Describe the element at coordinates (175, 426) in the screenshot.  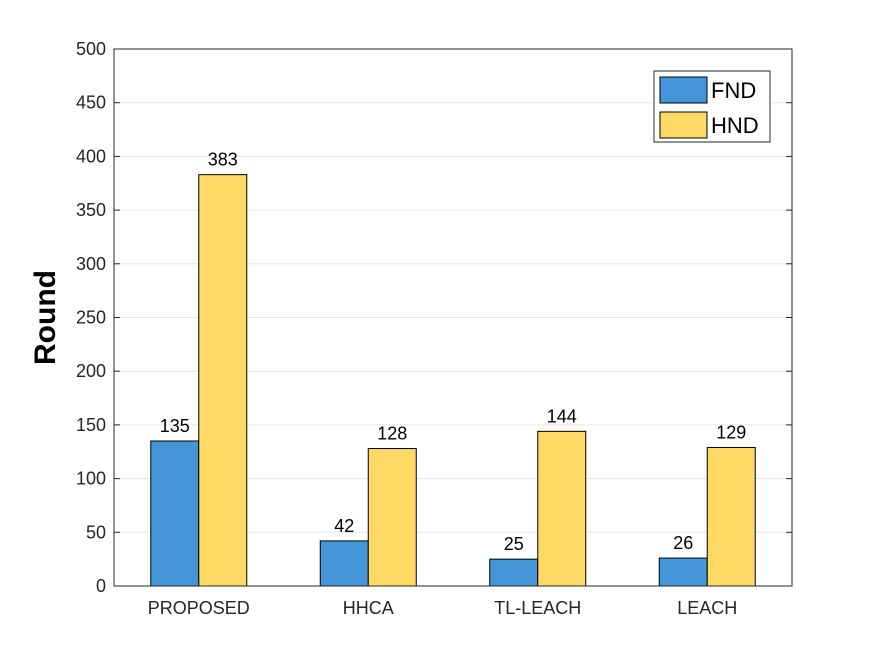
I see `data-label: 135` at that location.